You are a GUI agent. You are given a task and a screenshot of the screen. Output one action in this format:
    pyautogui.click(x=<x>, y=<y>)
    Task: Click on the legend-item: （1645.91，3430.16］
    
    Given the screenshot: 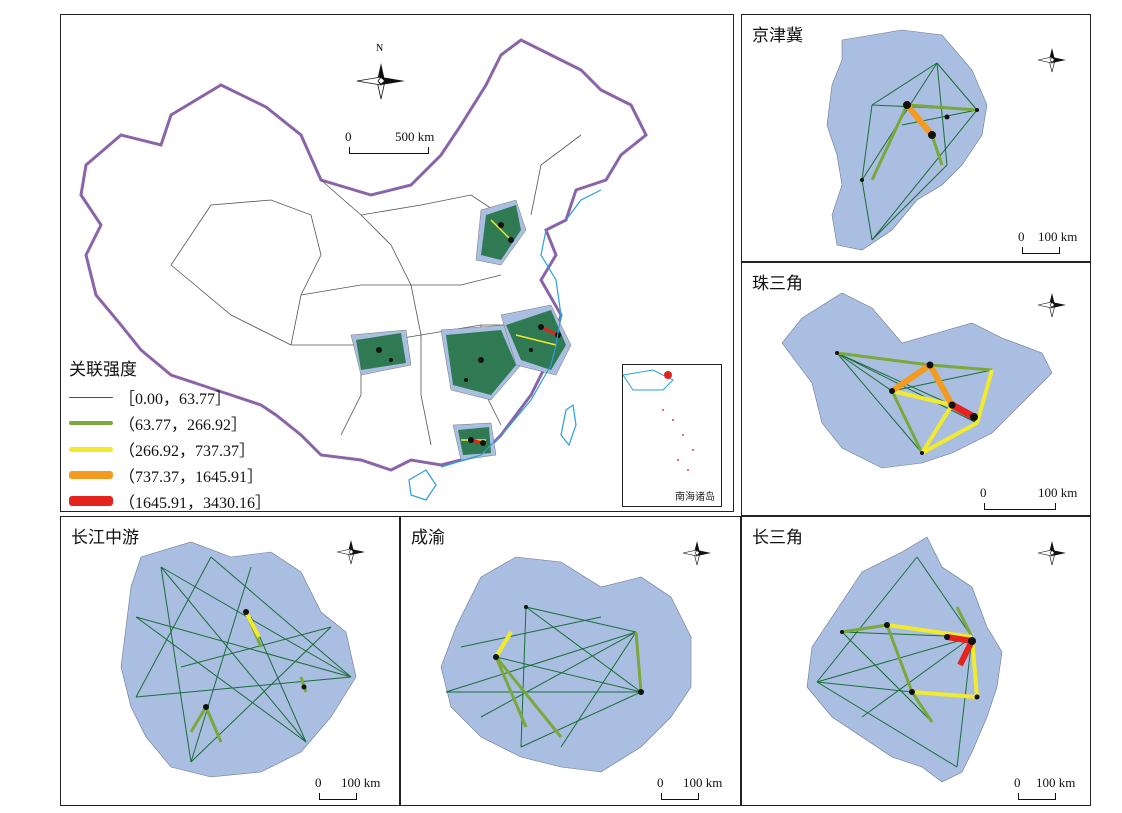 What is the action you would take?
    pyautogui.click(x=170, y=500)
    